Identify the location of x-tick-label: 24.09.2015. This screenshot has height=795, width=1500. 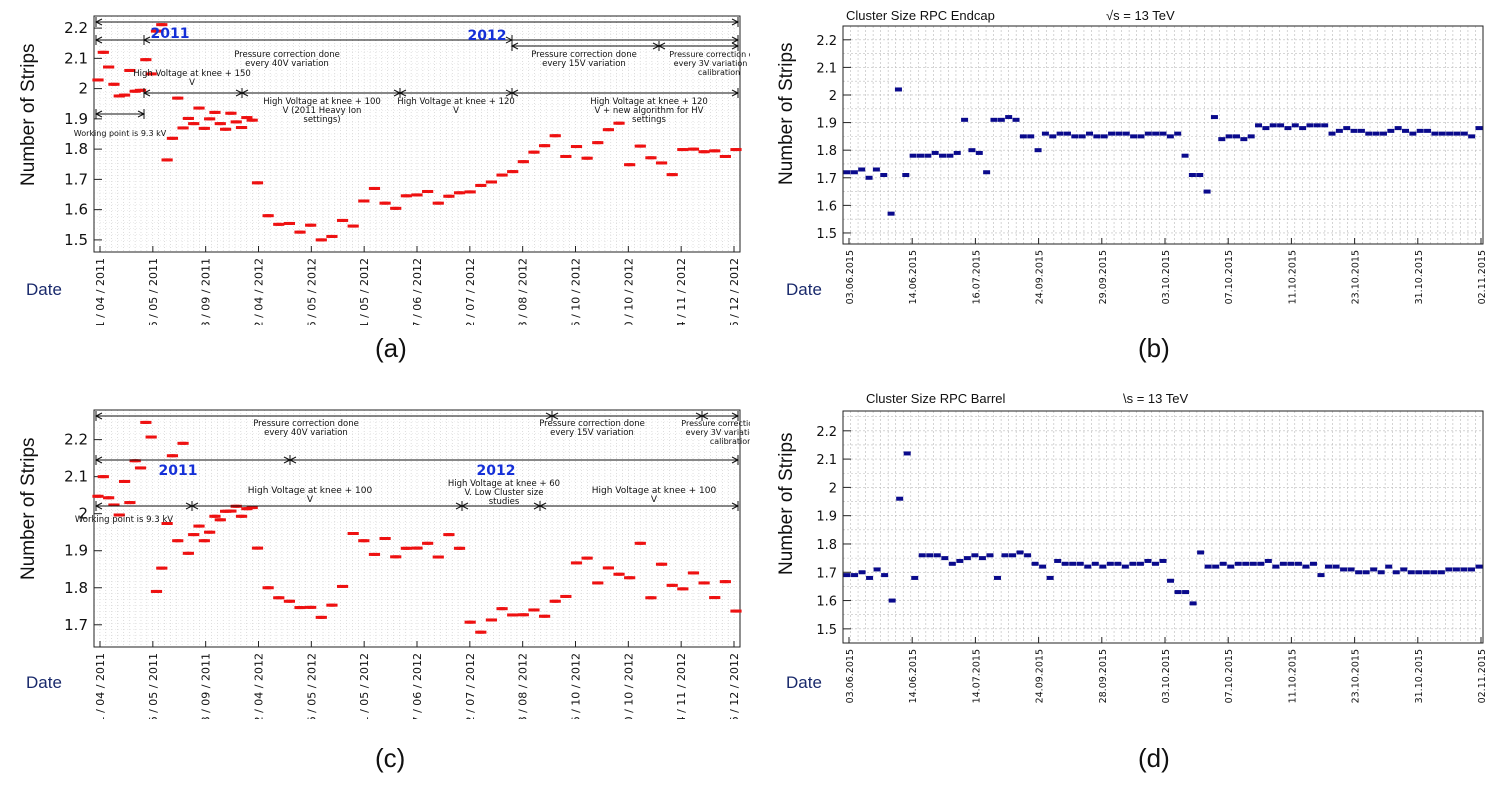
(1040, 676).